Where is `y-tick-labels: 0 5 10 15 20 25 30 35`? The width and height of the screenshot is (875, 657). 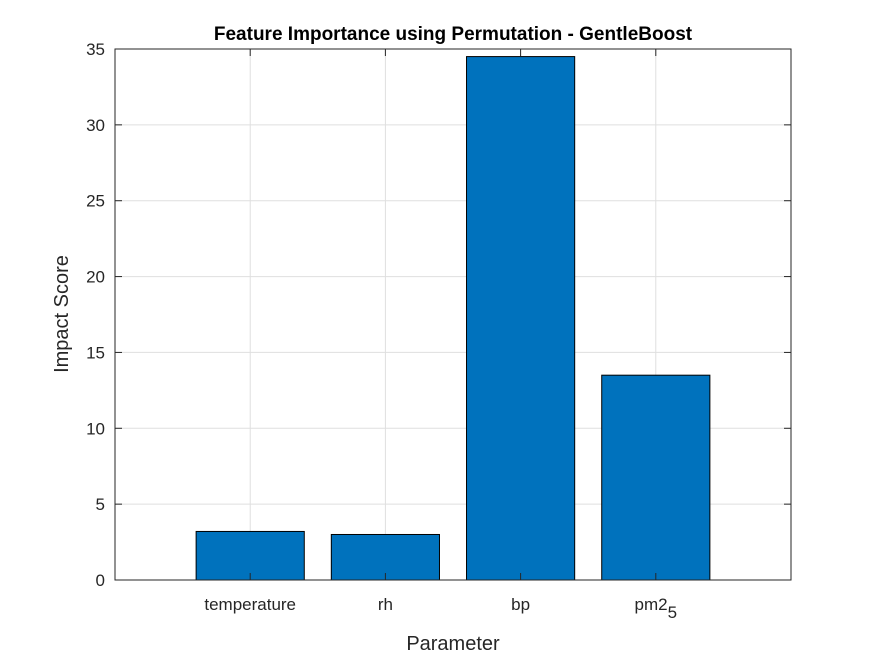
y-tick-labels: 0 5 10 15 20 25 30 35 is located at coordinates (95, 315).